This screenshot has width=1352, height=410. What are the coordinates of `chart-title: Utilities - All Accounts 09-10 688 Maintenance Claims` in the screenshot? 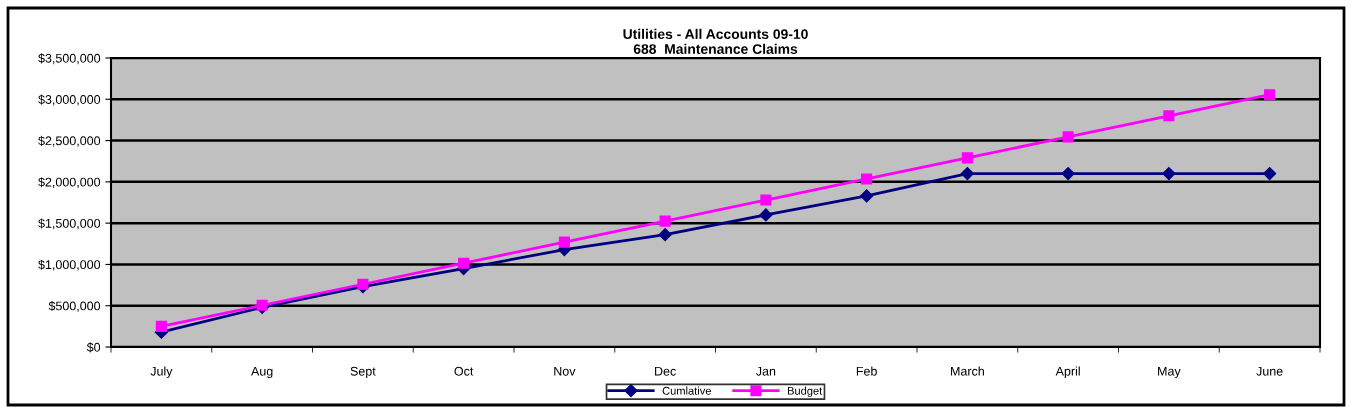 It's located at (715, 41).